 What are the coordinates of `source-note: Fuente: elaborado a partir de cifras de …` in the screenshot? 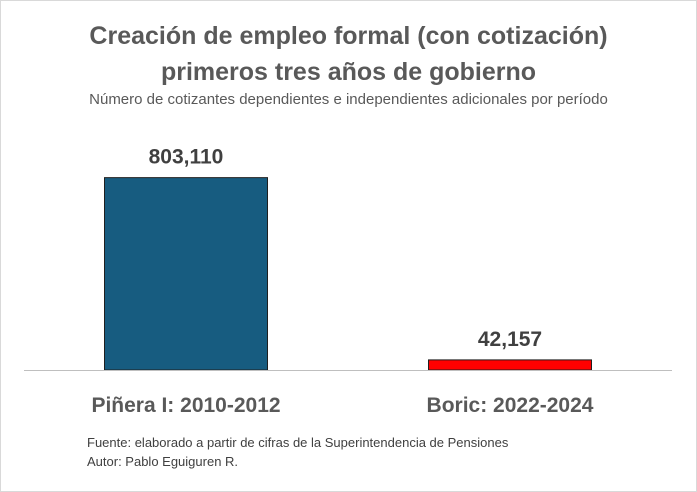 It's located at (298, 442).